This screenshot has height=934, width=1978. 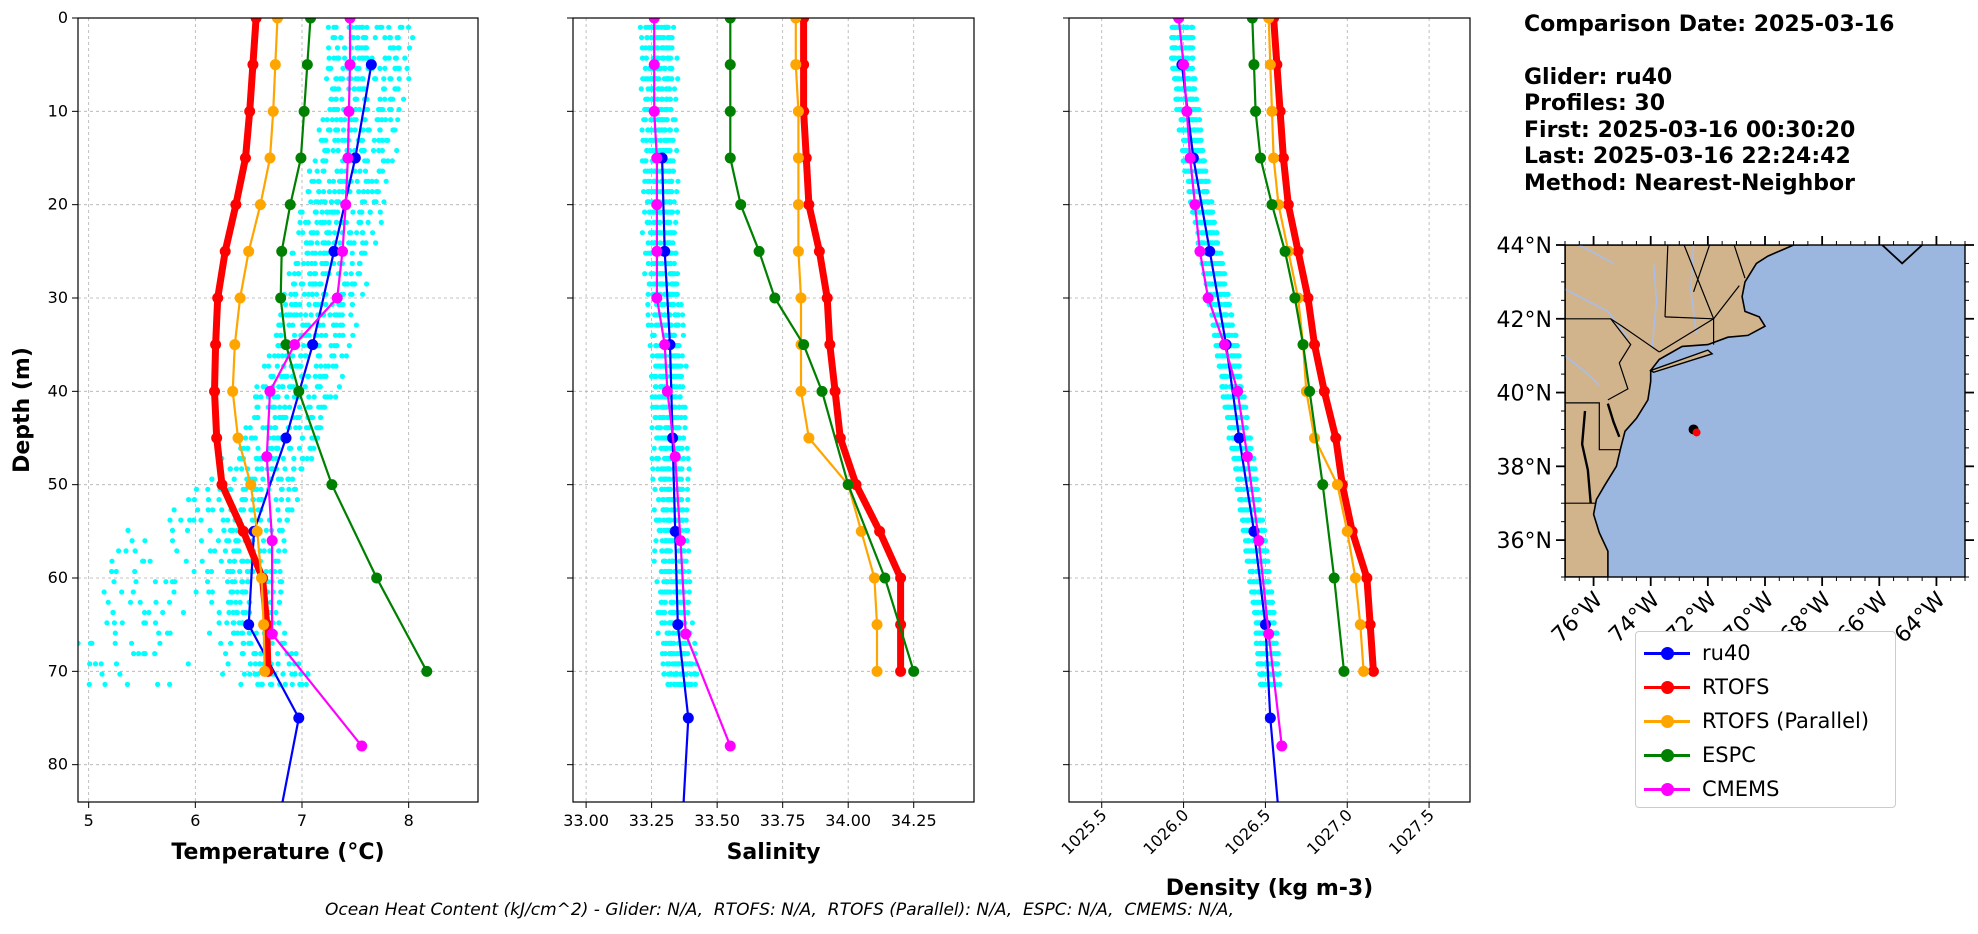 I want to click on plot-area, so click(x=778, y=410).